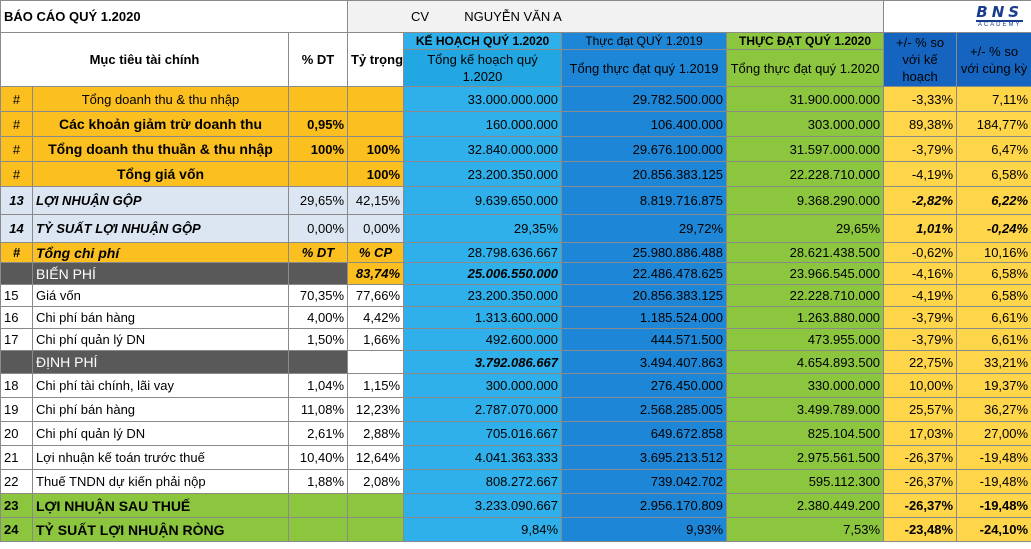 The image size is (1031, 549). What do you see at coordinates (920, 362) in the screenshot?
I see `row-vs-plan: 22,75%` at bounding box center [920, 362].